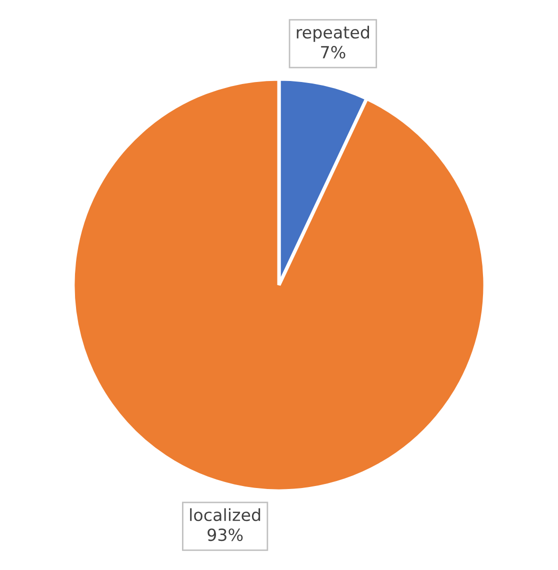  What do you see at coordinates (225, 535) in the screenshot?
I see `data-label: 93%` at bounding box center [225, 535].